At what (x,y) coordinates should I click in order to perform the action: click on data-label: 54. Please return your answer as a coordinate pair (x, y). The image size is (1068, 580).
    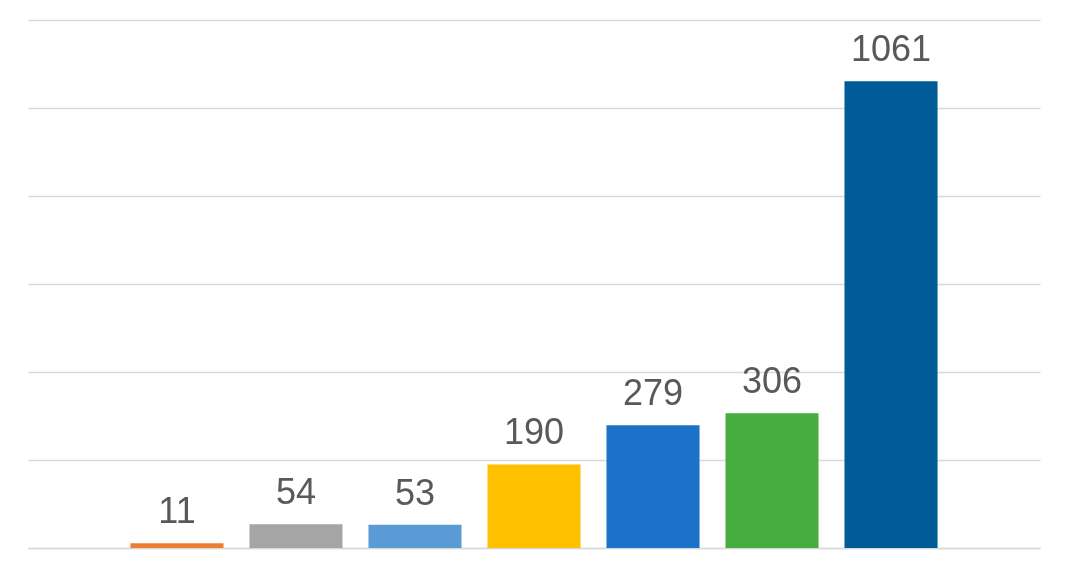
    Looking at the image, I should click on (296, 492).